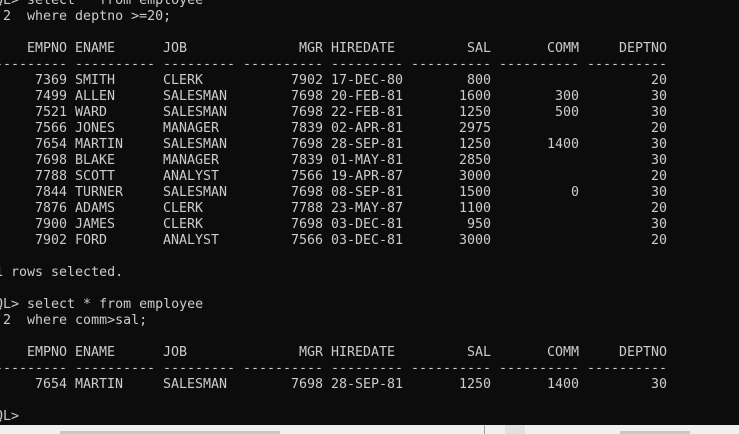 The height and width of the screenshot is (434, 739). I want to click on table-cell: ADAMS, so click(95, 208).